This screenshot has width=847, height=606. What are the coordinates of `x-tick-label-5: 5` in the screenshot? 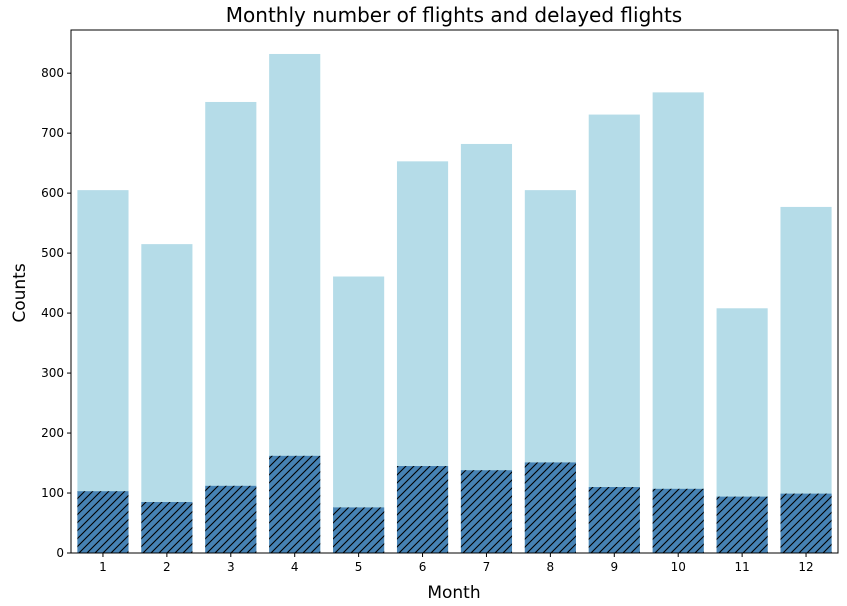 It's located at (359, 567).